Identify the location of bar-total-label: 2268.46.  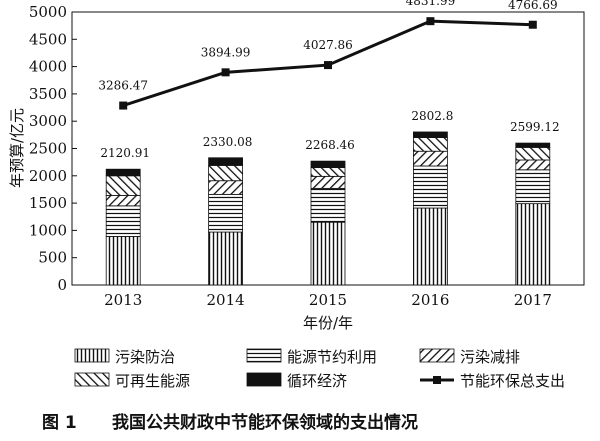
(330, 145).